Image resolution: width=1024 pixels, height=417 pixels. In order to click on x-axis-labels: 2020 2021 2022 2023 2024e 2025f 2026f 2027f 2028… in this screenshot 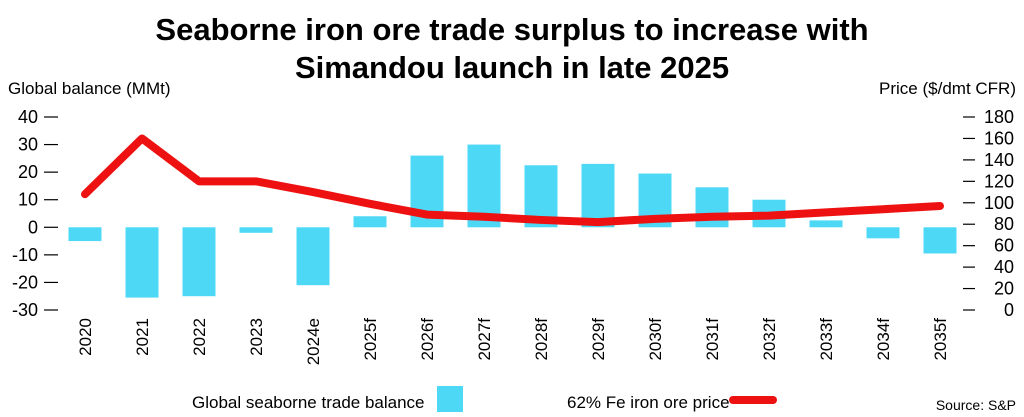, I will do `click(513, 342)`.